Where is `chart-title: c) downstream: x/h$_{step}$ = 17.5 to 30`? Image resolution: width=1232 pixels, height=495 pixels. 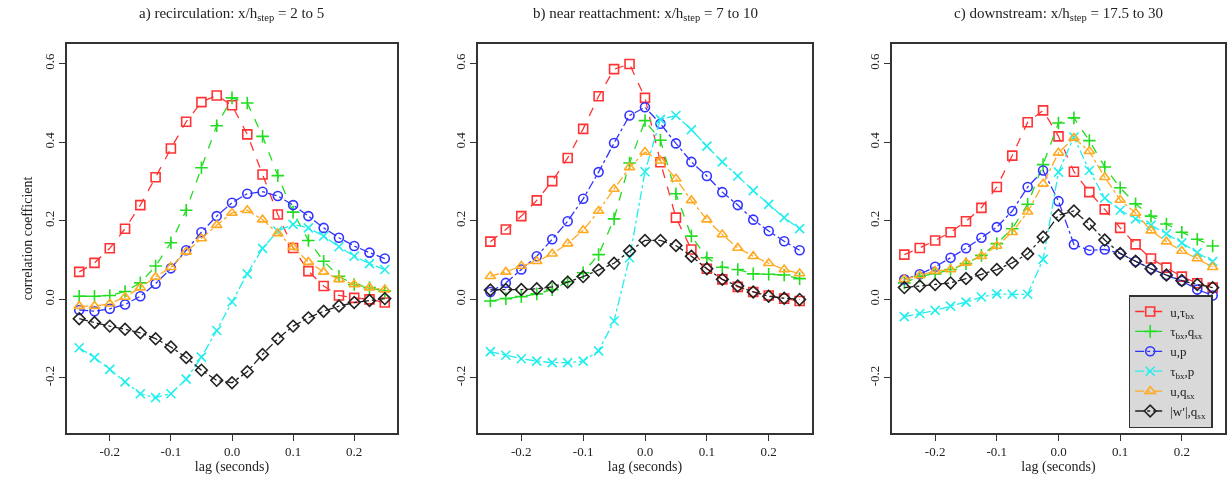
chart-title: c) downstream: x/h$_{step}$ = 17.5 to 30 is located at coordinates (1059, 14).